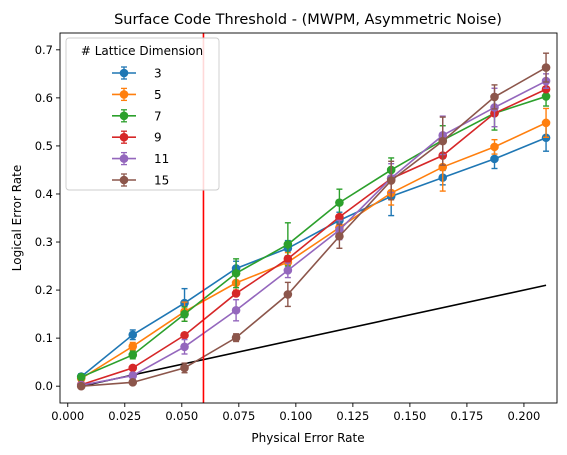 Image resolution: width=567 pixels, height=455 pixels. I want to click on y-tick-label: 0.2, so click(44, 290).